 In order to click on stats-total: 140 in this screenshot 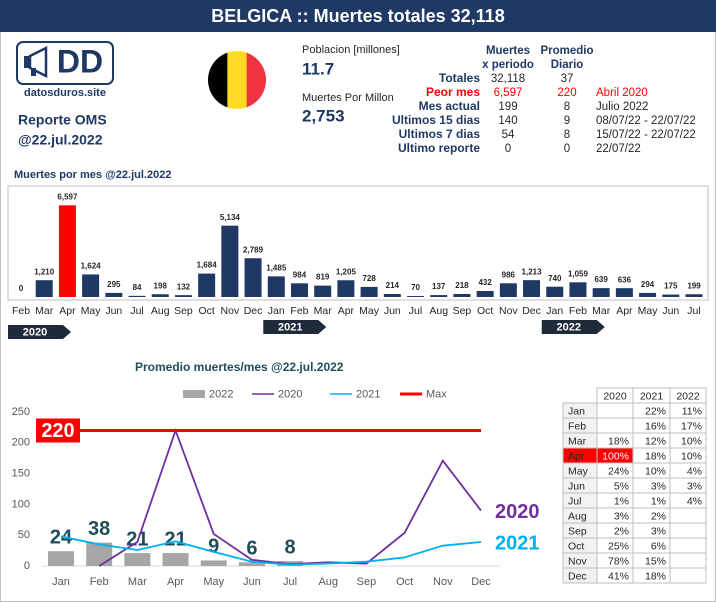, I will do `click(507, 121)`.